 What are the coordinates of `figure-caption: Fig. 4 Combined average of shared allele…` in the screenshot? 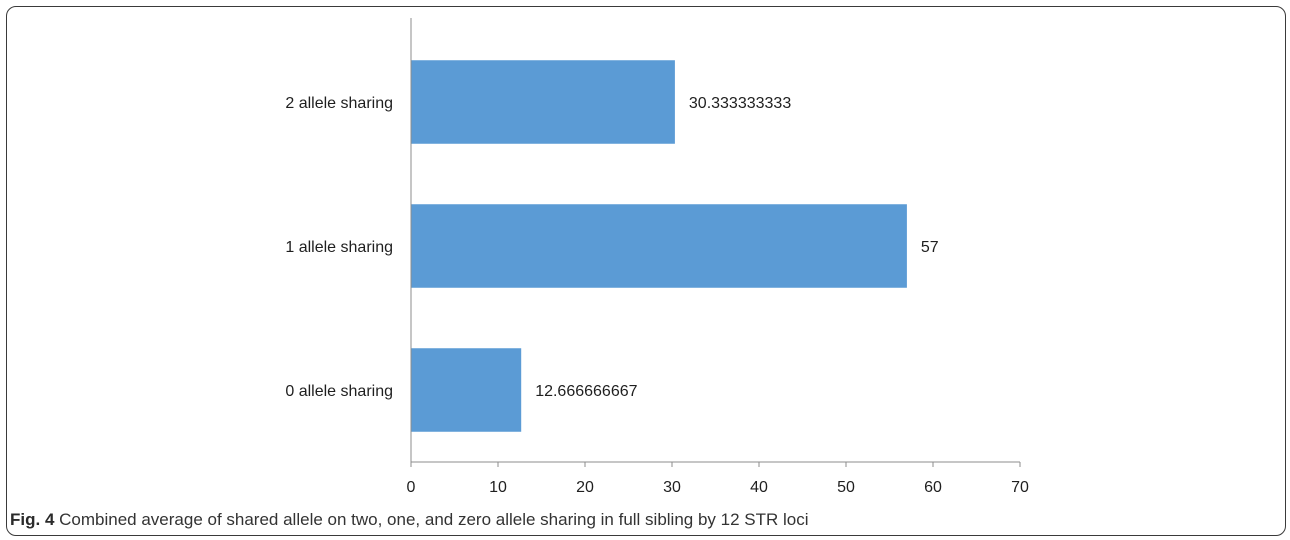 It's located at (409, 520).